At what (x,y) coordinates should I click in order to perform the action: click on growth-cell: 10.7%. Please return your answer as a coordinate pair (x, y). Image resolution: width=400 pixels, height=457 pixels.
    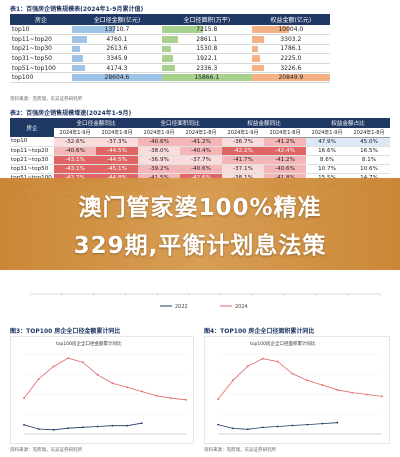
    Looking at the image, I should click on (327, 169).